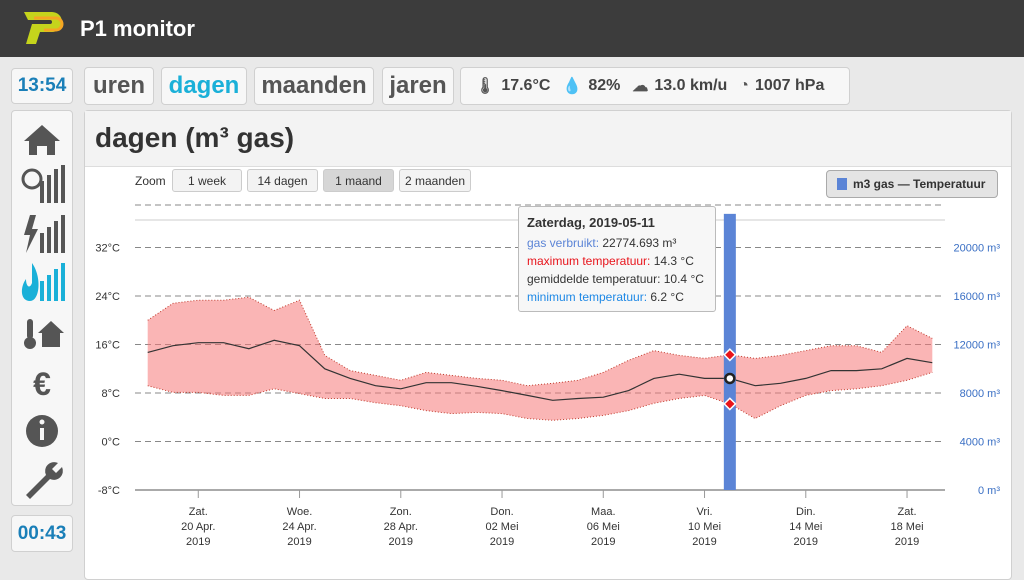  I want to click on x-tick-label: Zon. 28 Apr. 2019, so click(401, 527).